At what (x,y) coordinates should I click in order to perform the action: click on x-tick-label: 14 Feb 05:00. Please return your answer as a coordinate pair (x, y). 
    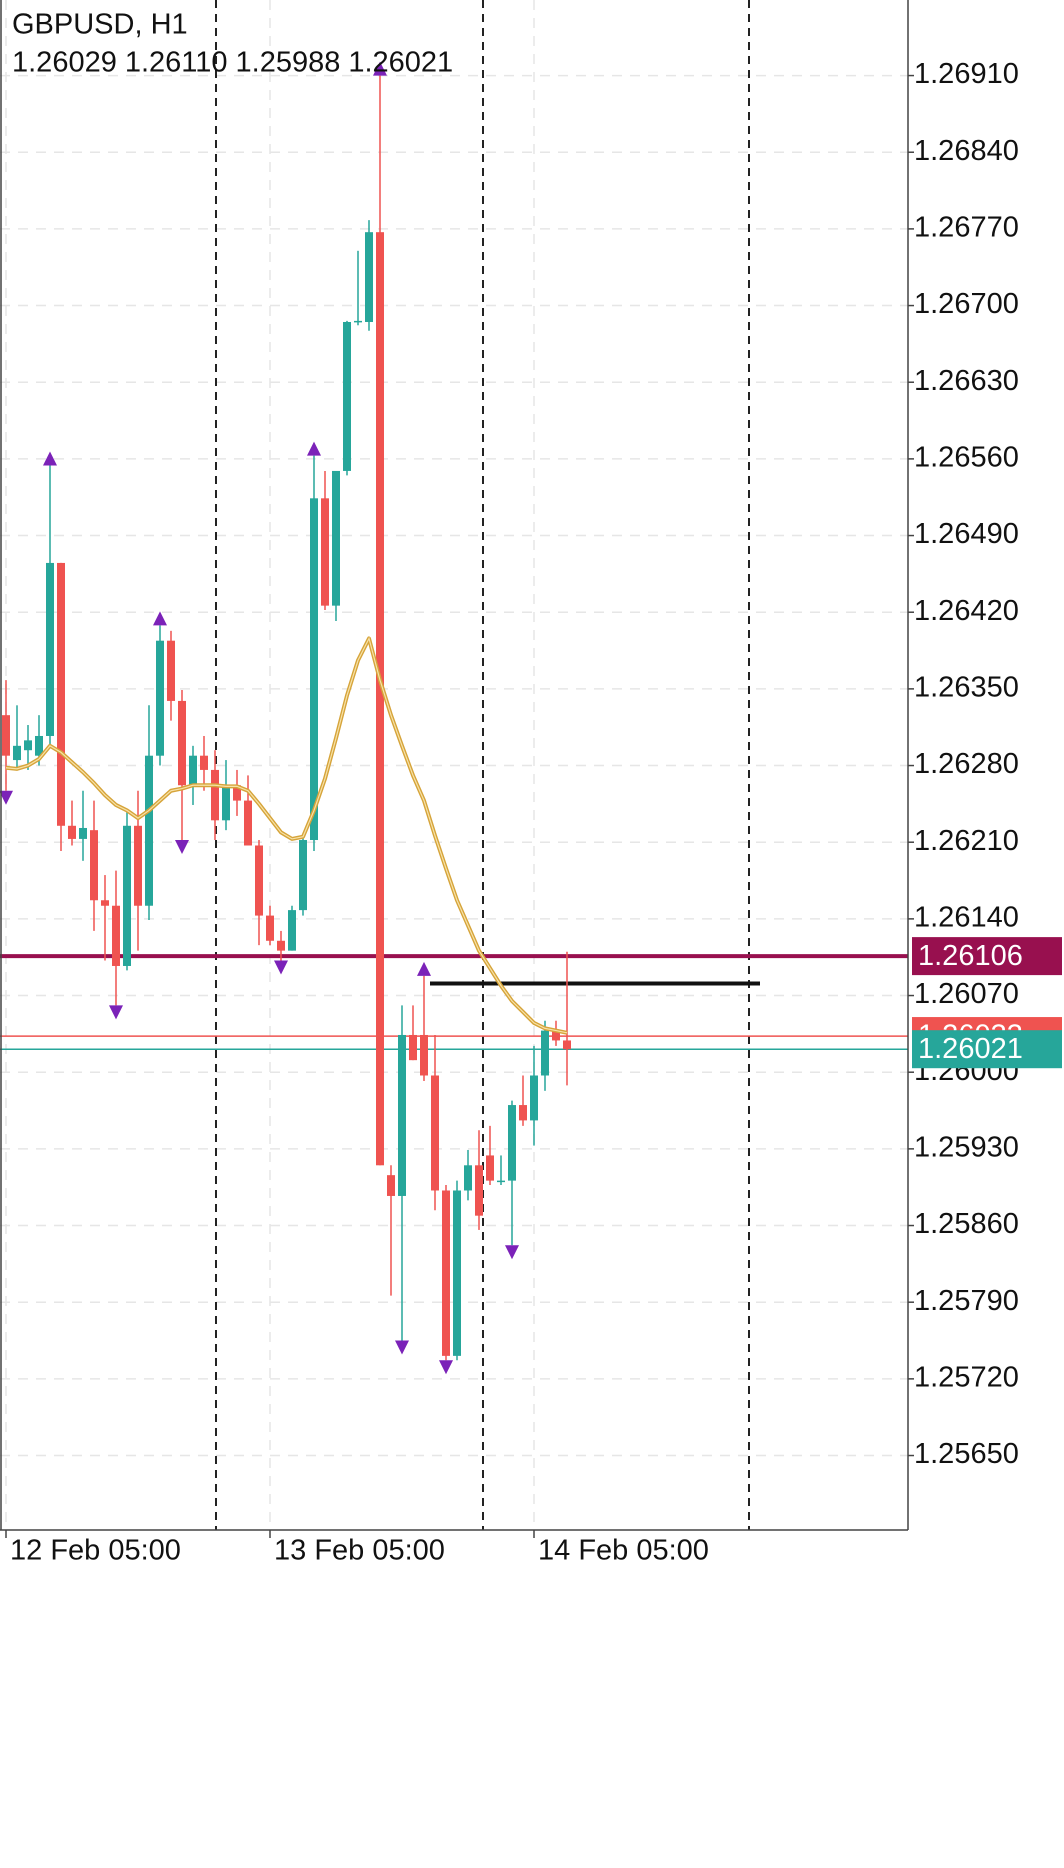
    Looking at the image, I should click on (623, 1551).